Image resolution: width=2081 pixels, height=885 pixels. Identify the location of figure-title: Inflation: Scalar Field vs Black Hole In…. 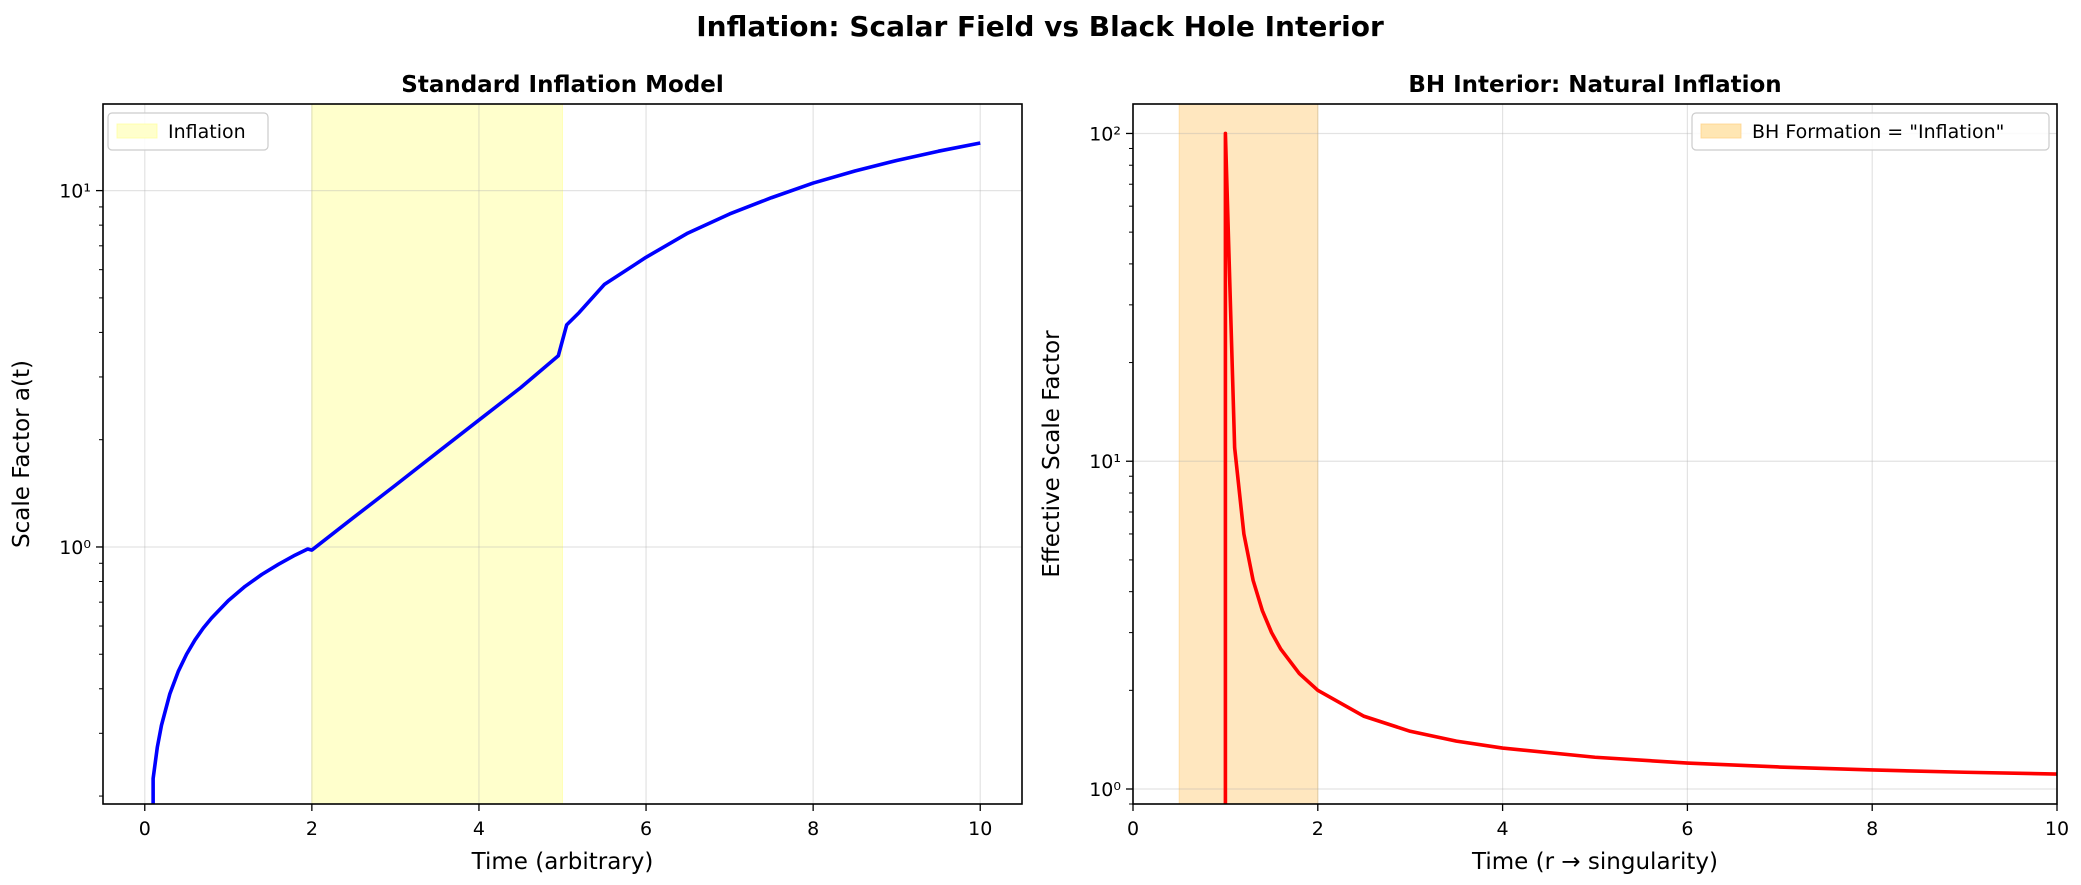
(1040, 26).